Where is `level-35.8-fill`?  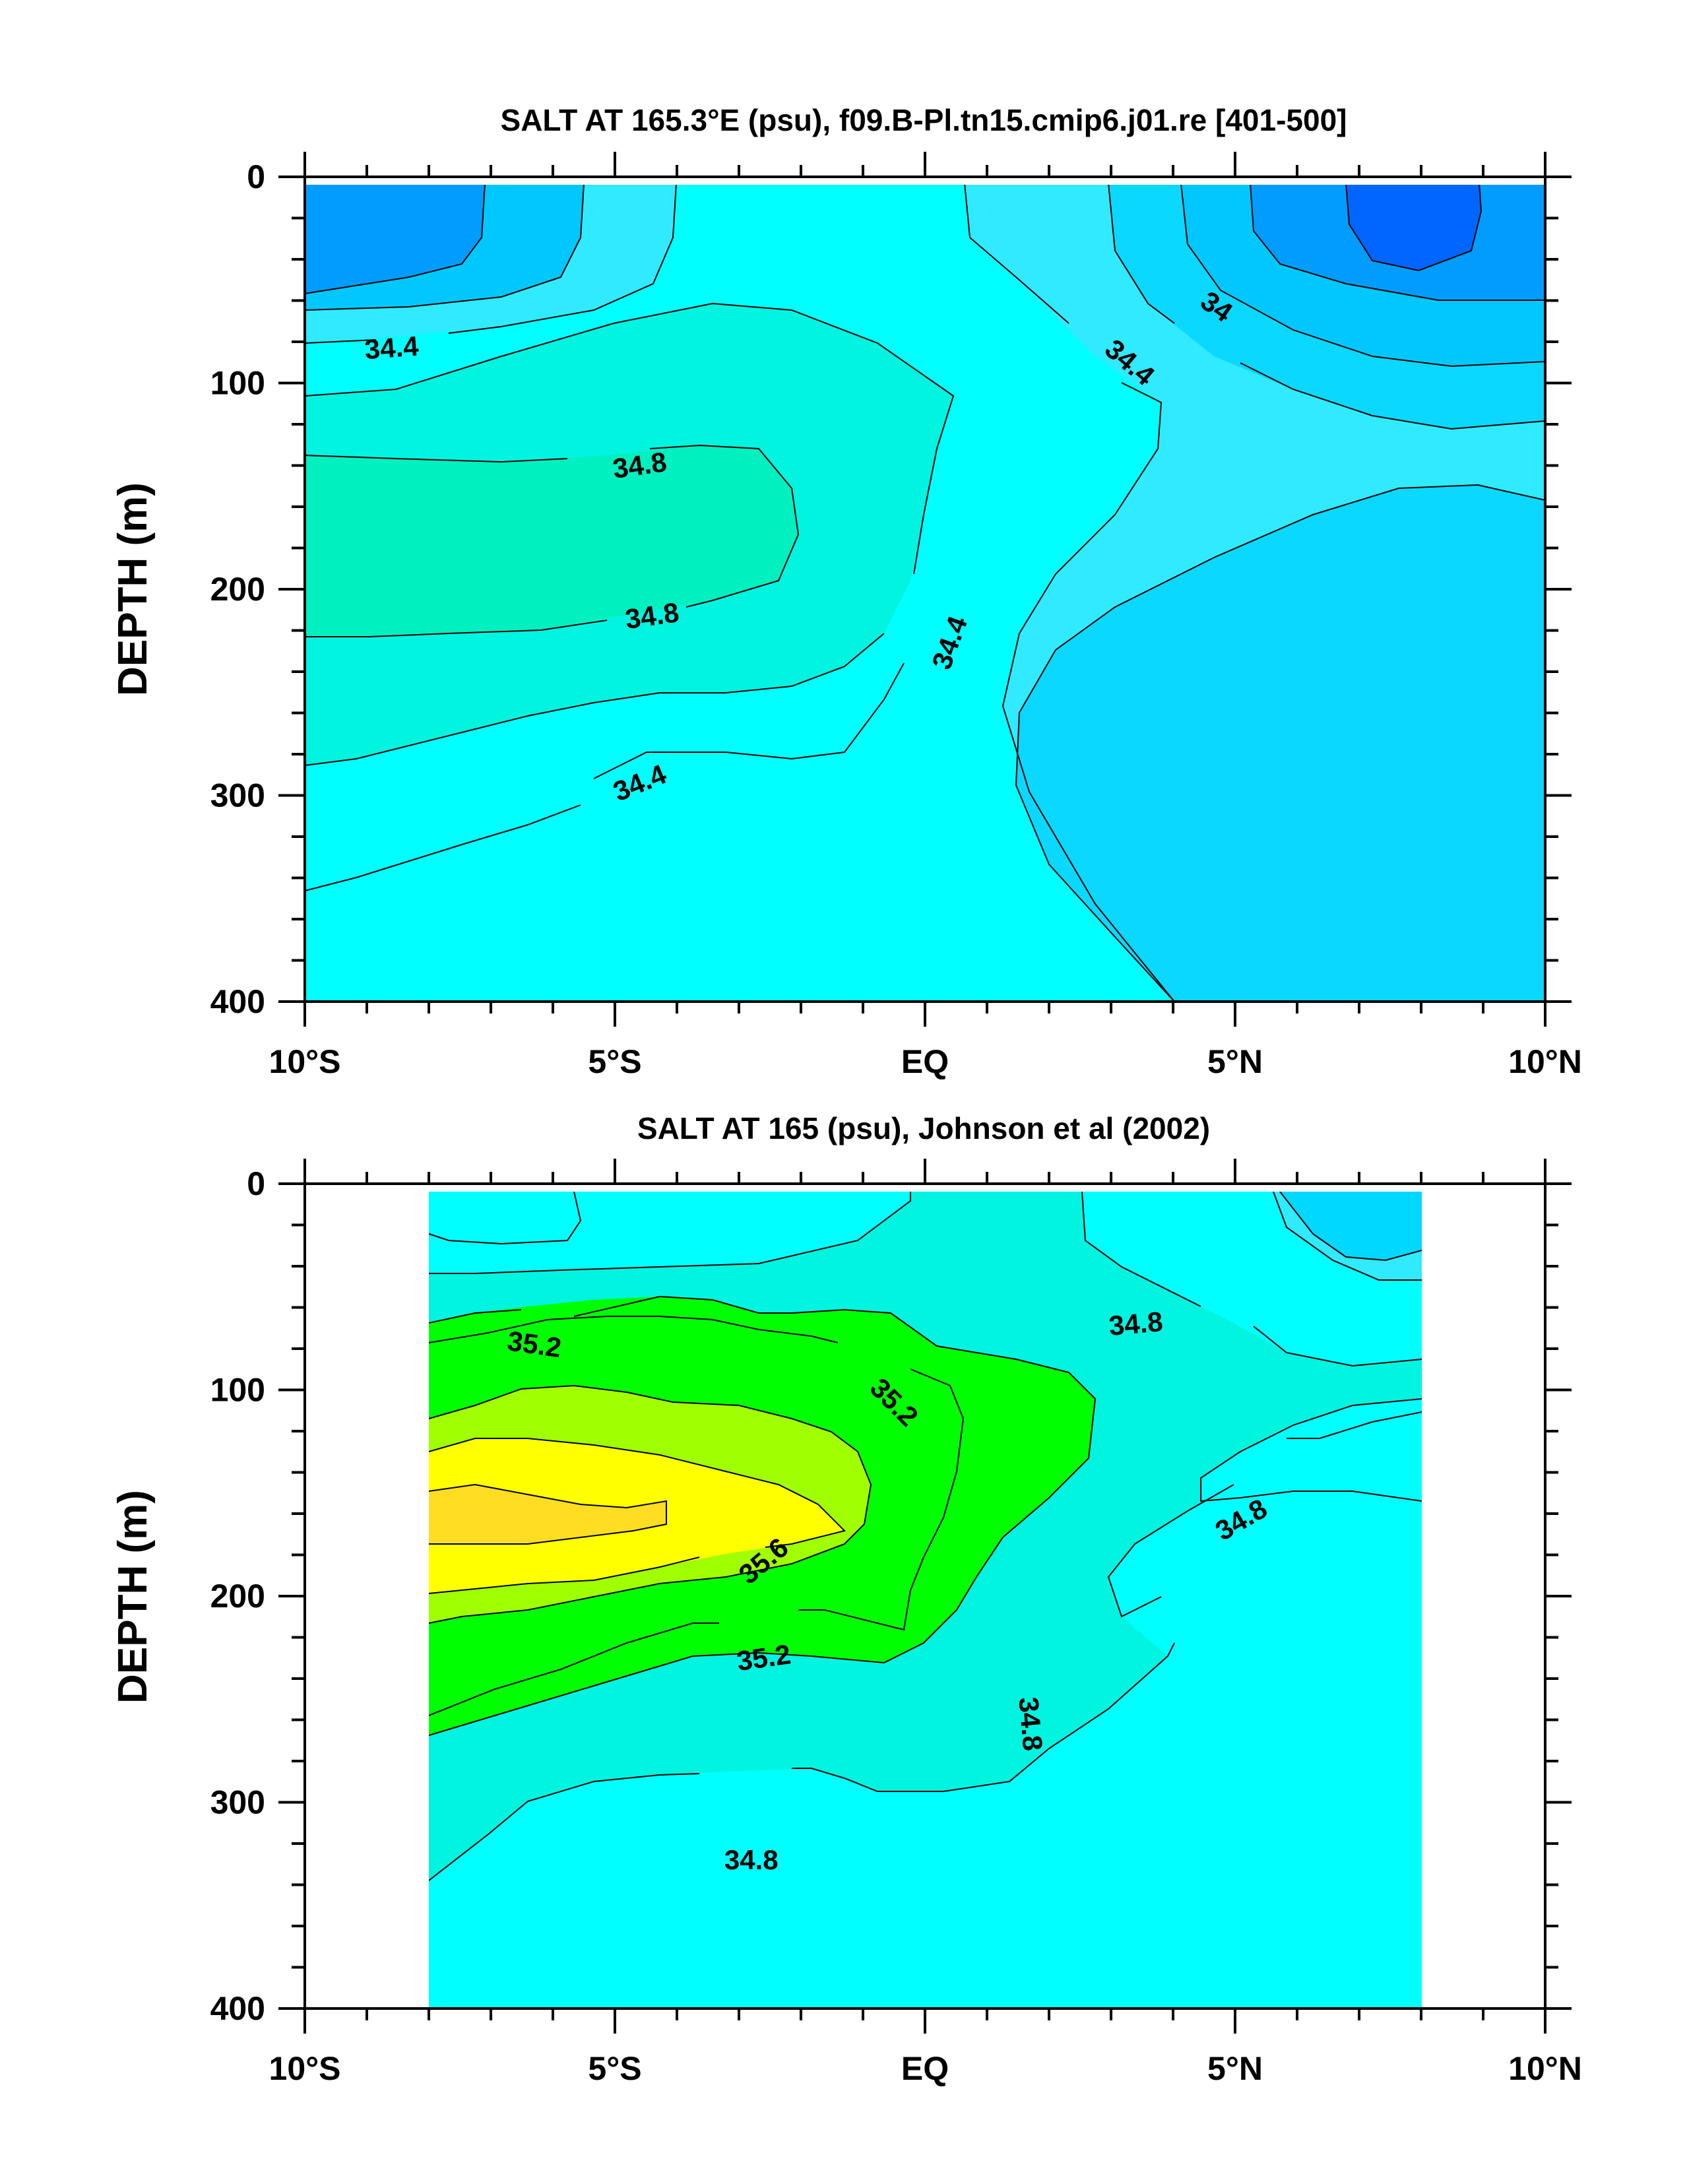 level-35.8-fill is located at coordinates (547, 1514).